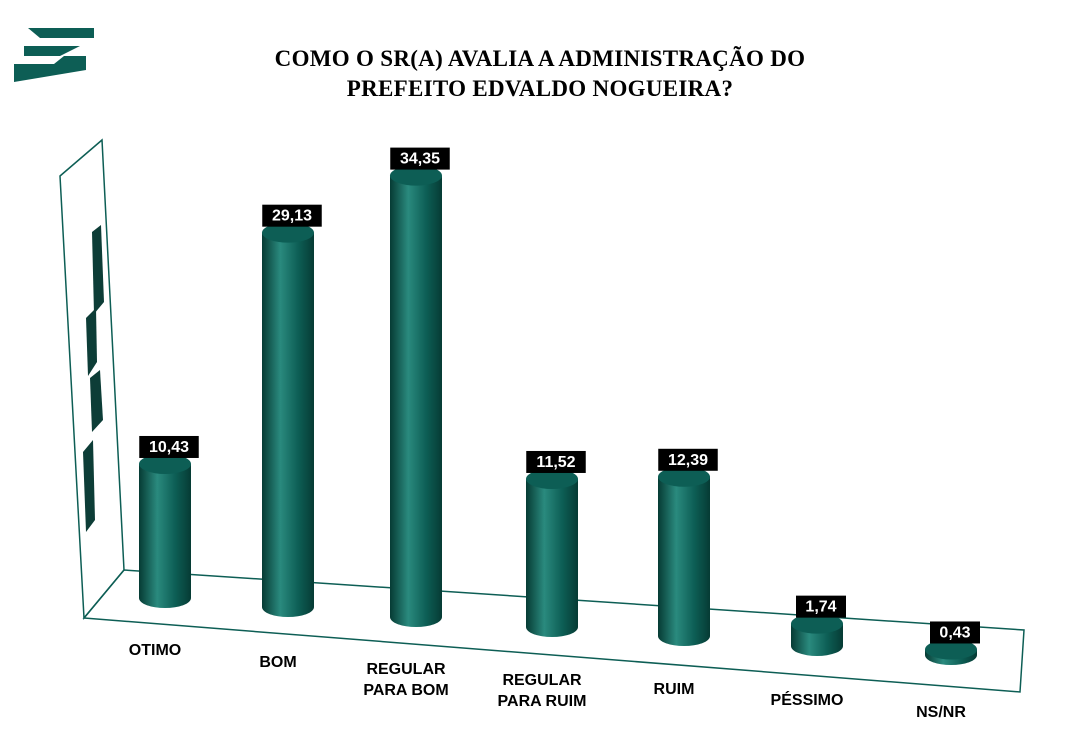  Describe the element at coordinates (155, 650) in the screenshot. I see `category-label-0: OTIMO` at that location.